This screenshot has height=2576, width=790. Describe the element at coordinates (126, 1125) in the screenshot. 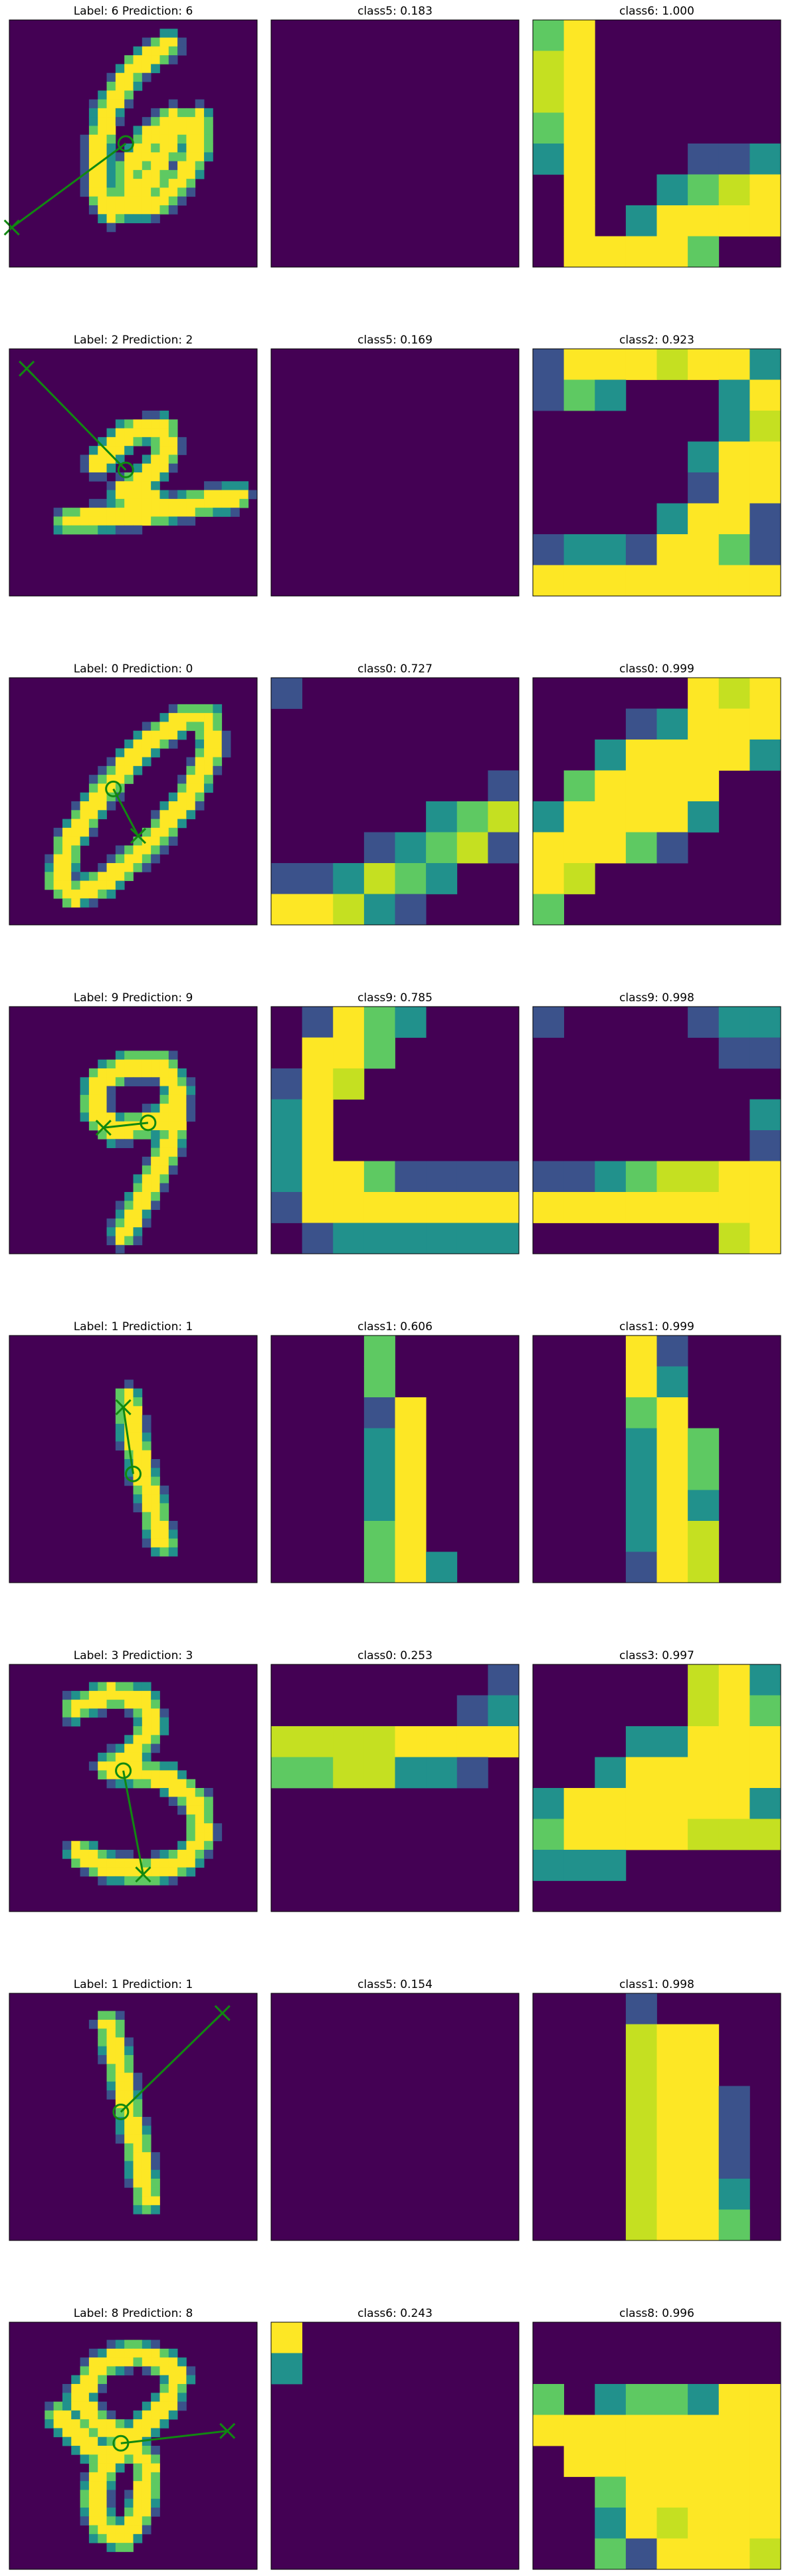

I see `attribution-arrow` at that location.